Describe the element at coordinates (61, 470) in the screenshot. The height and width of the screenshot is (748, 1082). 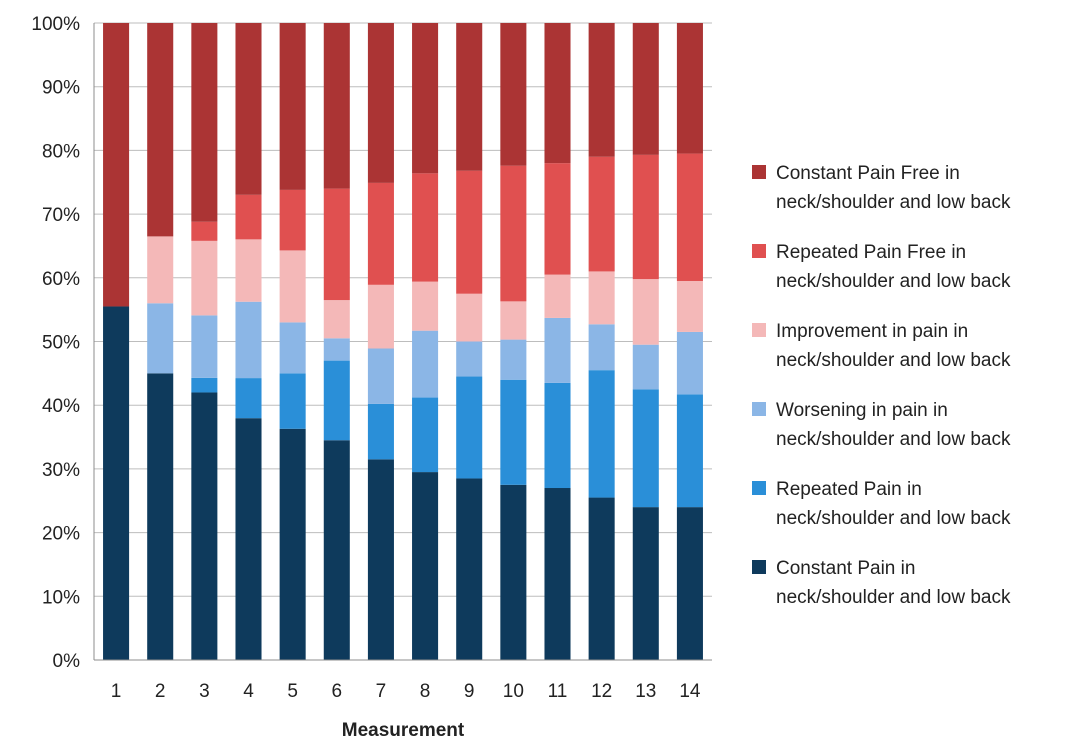
I see `y-tick-label: 30%` at that location.